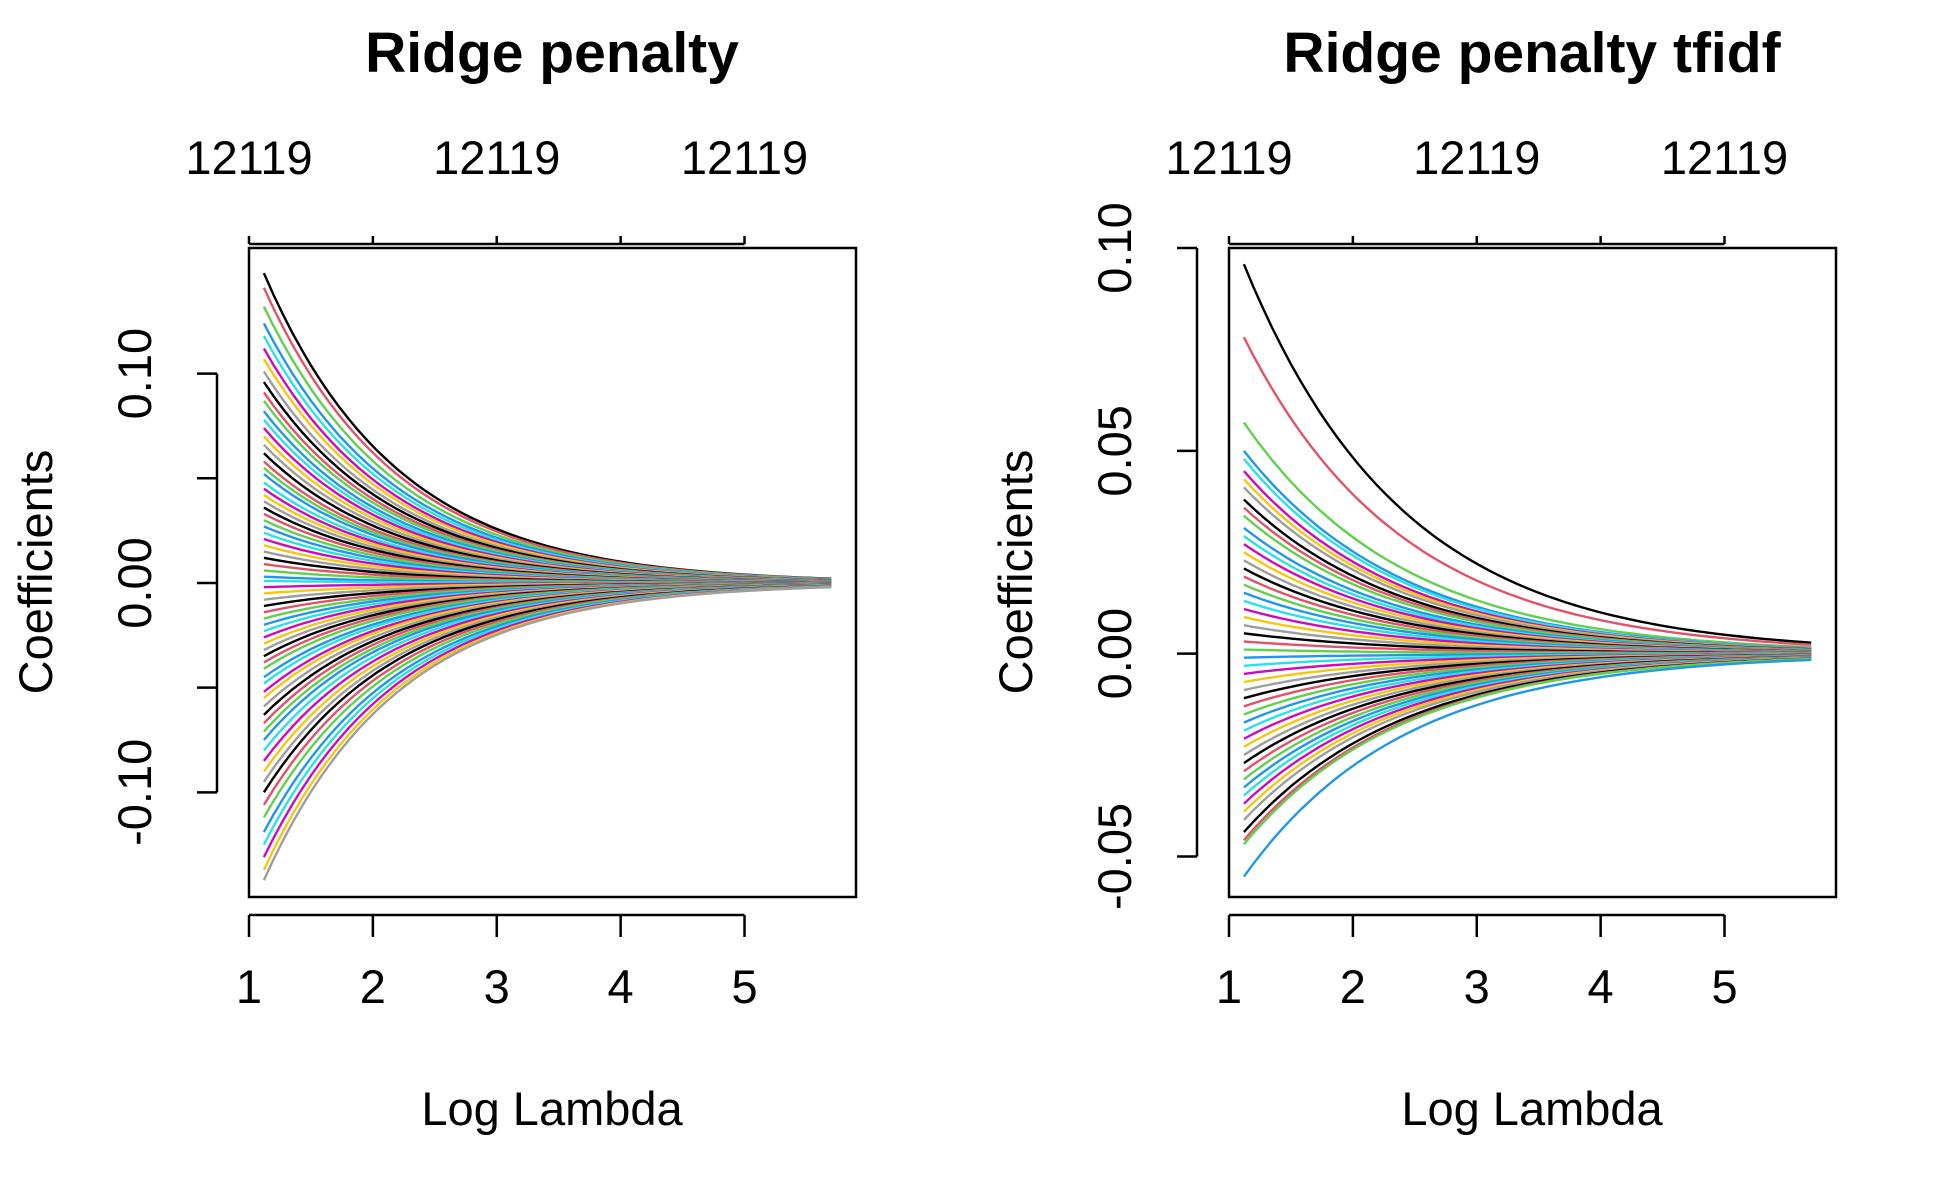  I want to click on chart-title: Ridge penalty, so click(552, 53).